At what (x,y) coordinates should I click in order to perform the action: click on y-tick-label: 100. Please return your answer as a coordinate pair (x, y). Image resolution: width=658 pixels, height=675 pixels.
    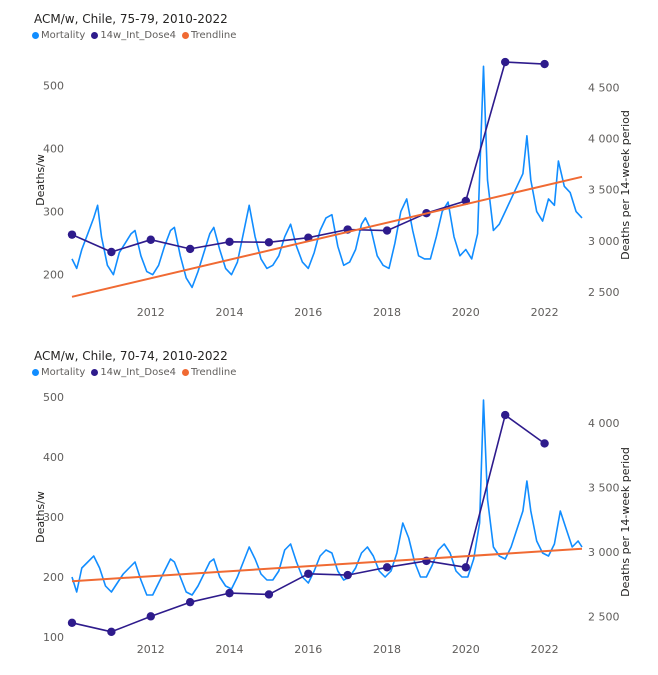
    Looking at the image, I should click on (53, 637).